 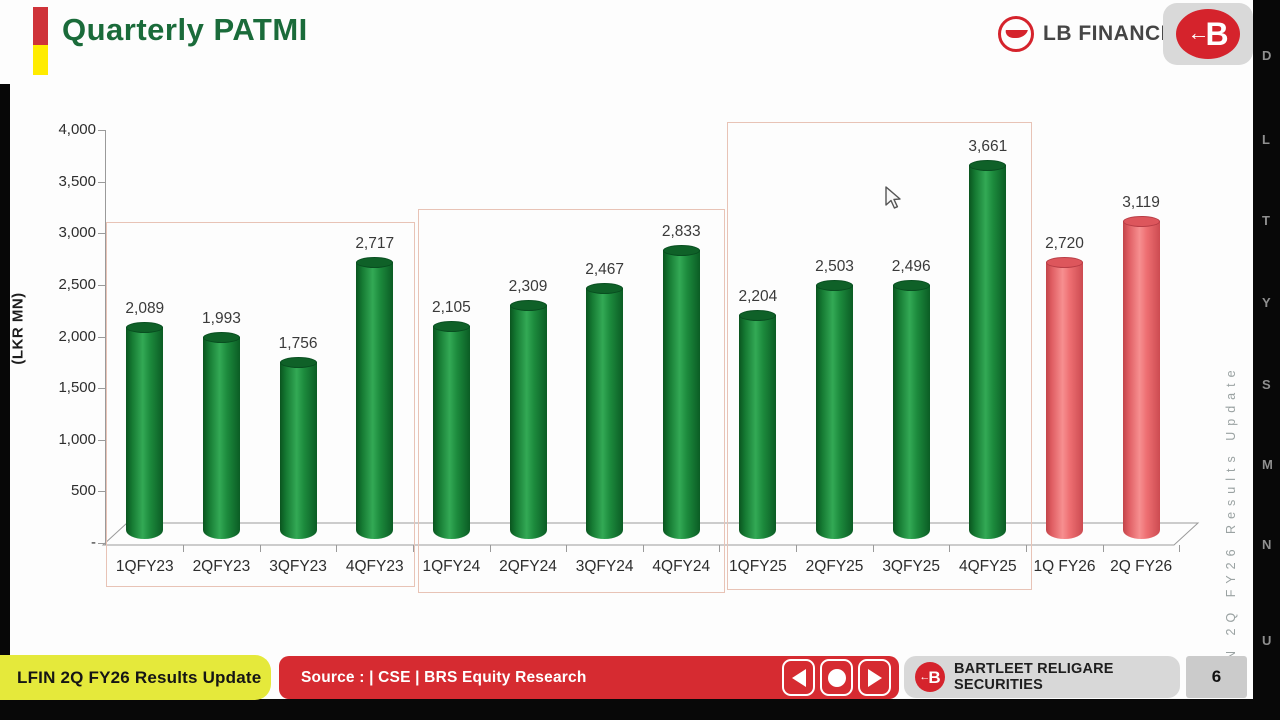 I want to click on edge-letter: M, so click(x=1267, y=464).